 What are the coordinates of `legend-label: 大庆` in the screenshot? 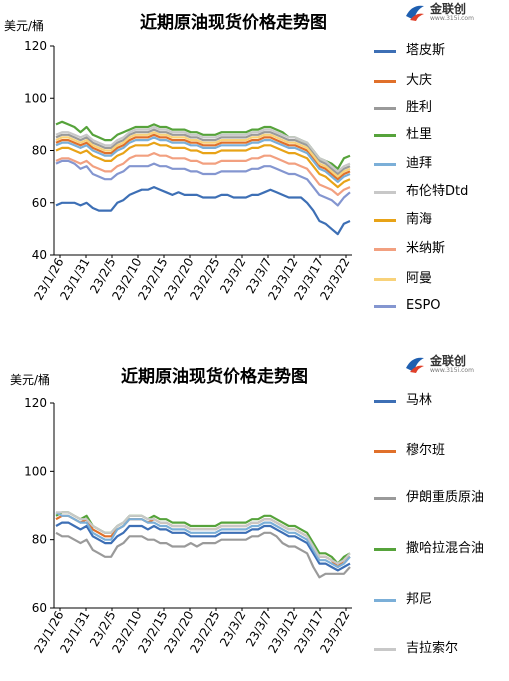 It's located at (419, 80).